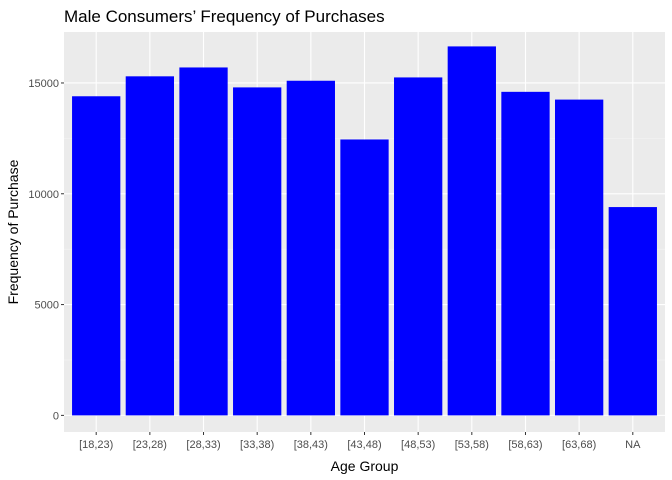 This screenshot has height=480, width=672. I want to click on x-tick-label: [33,38), so click(257, 445).